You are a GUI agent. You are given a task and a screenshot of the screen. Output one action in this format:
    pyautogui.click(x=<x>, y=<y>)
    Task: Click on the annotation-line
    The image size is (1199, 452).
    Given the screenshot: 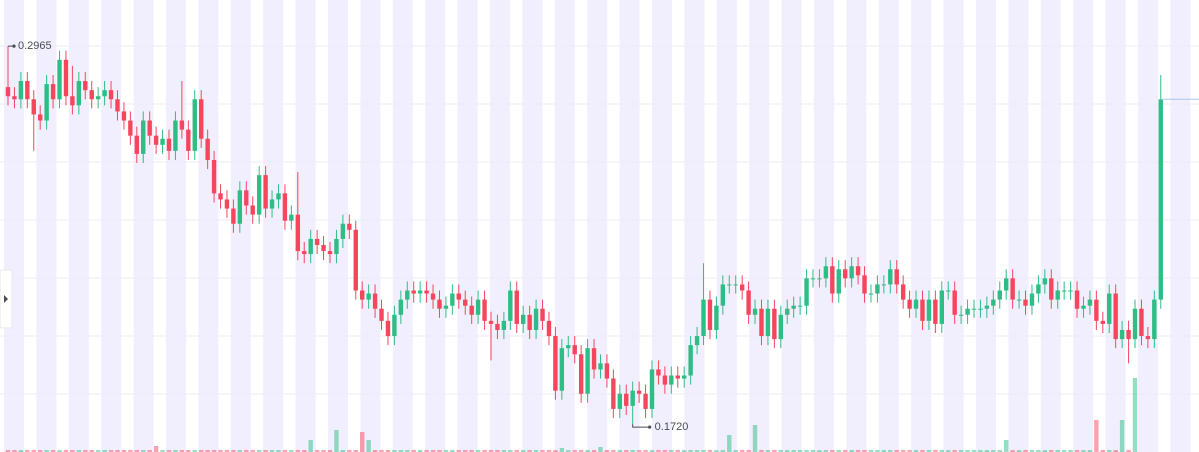 What is the action you would take?
    pyautogui.click(x=641, y=426)
    